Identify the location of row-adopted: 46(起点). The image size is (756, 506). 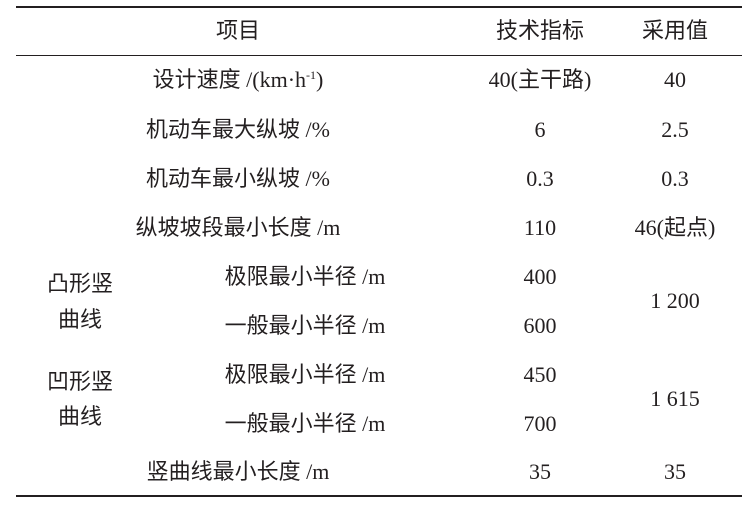
(675, 227).